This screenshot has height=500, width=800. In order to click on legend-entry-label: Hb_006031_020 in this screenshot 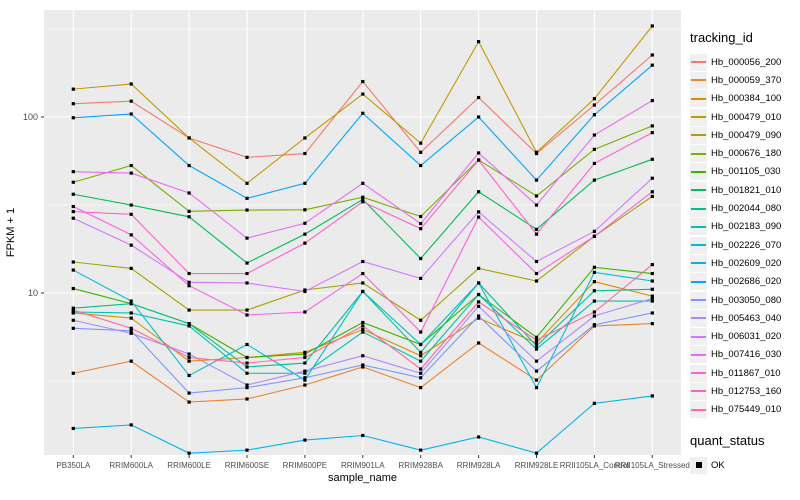, I will do `click(746, 337)`.